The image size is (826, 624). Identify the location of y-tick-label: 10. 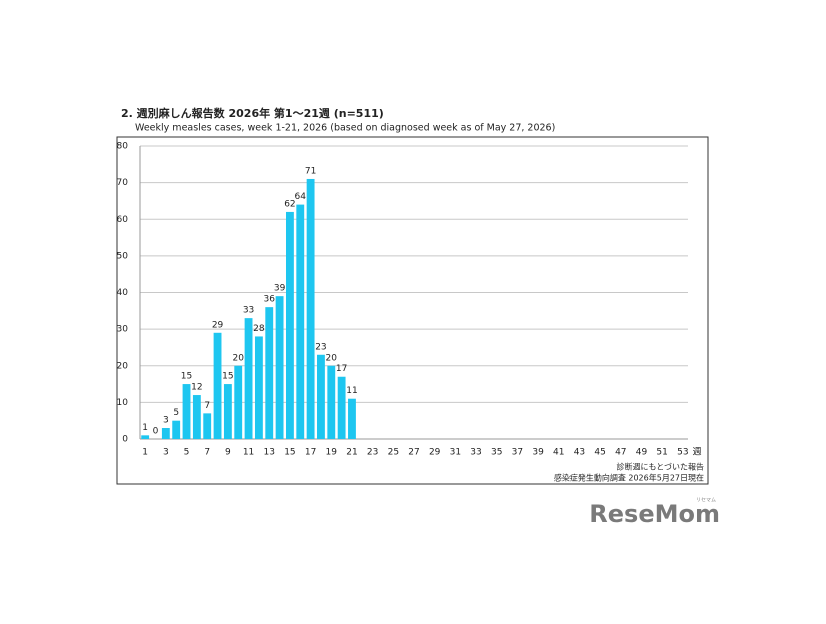
(123, 403).